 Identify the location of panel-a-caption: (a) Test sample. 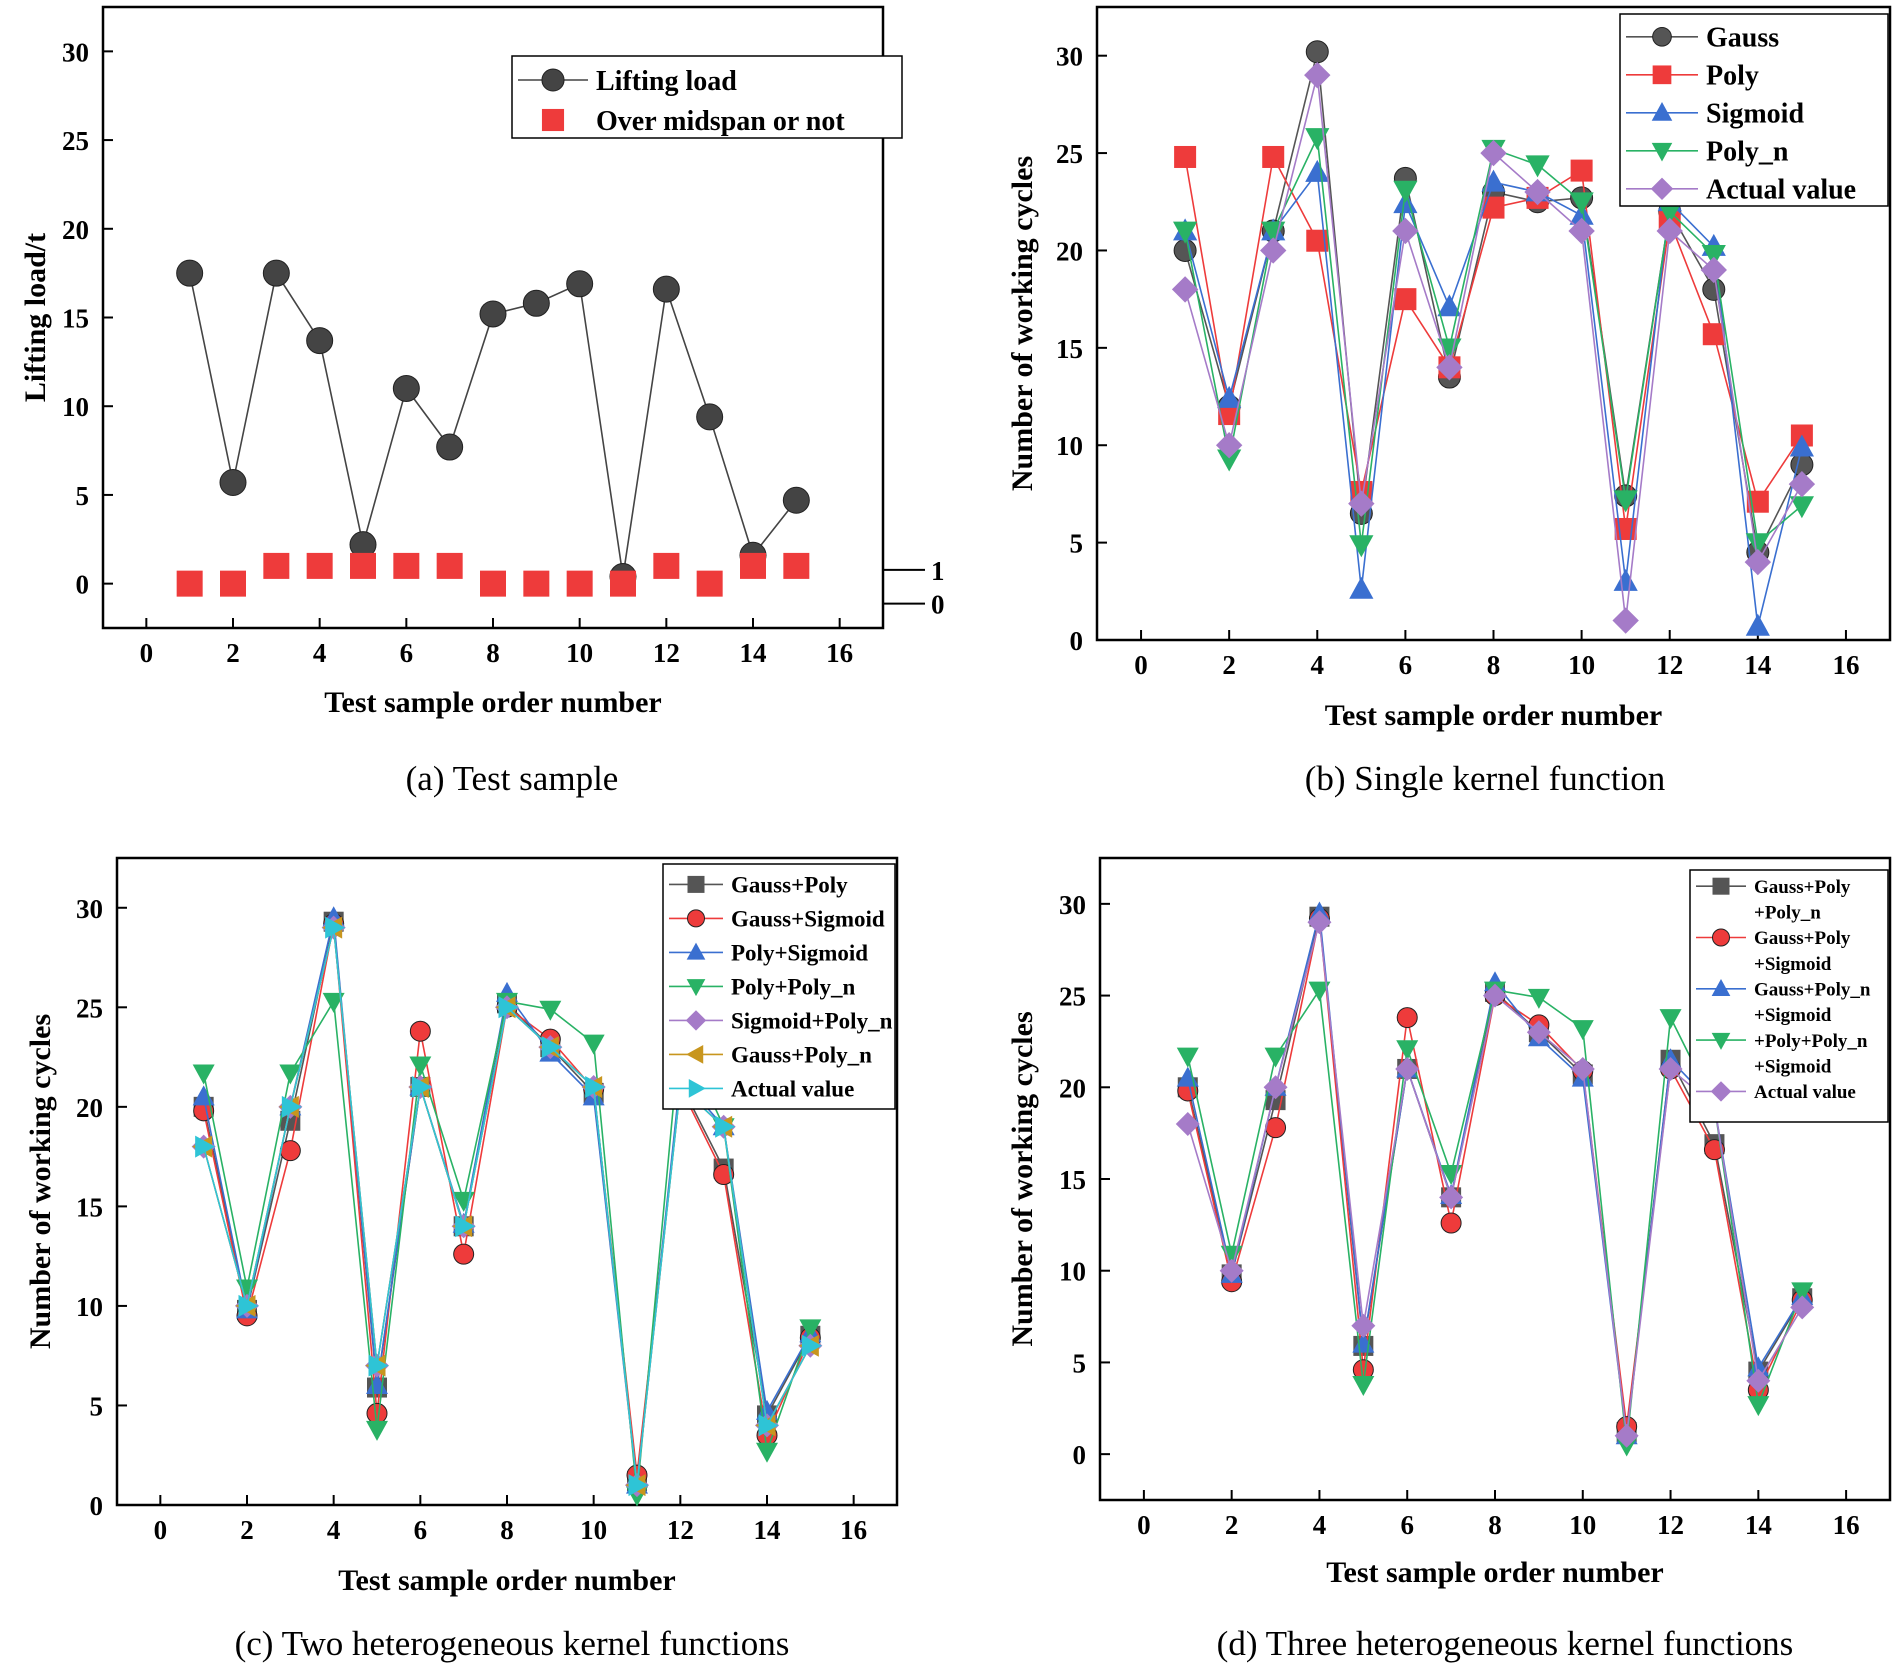
(512, 778).